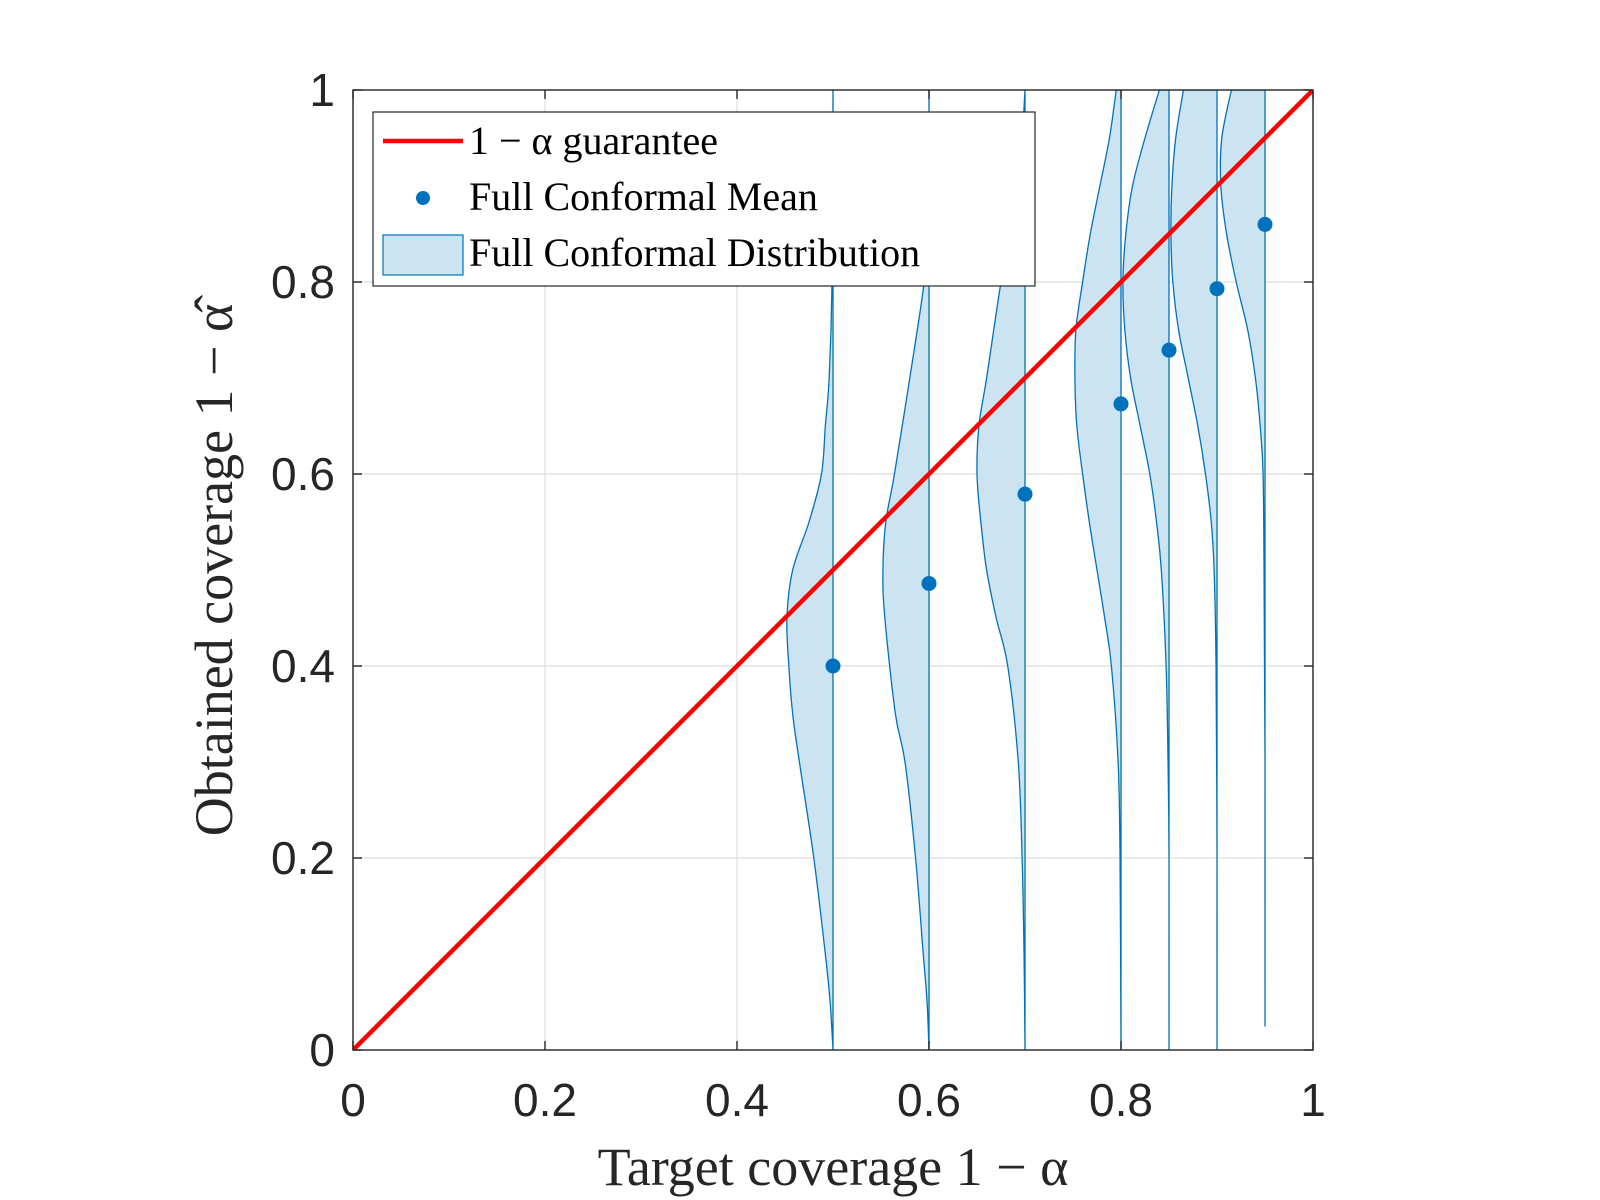 The height and width of the screenshot is (1200, 1600). Describe the element at coordinates (694, 252) in the screenshot. I see `legend-label-distribution: Full Conformal Distribution` at that location.